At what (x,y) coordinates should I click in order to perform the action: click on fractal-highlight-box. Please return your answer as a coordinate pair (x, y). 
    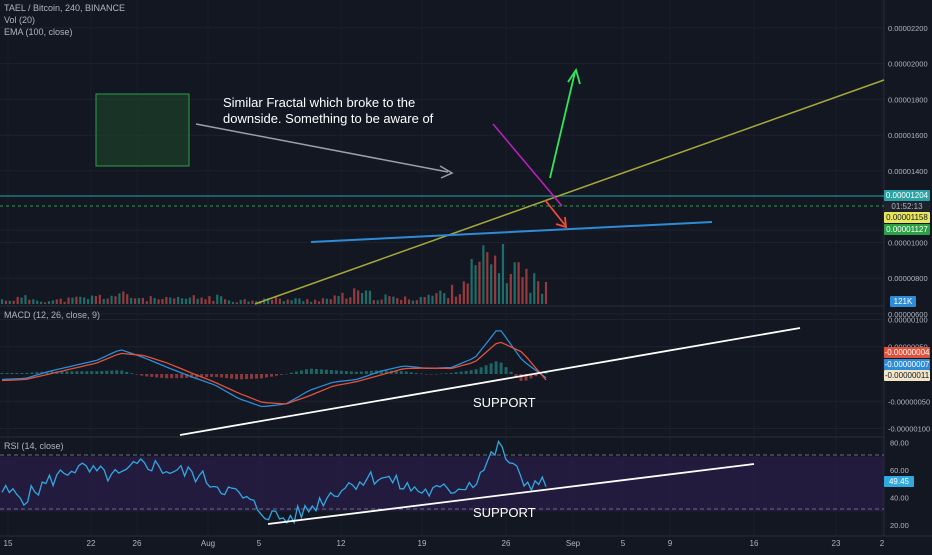
    Looking at the image, I should click on (142, 130).